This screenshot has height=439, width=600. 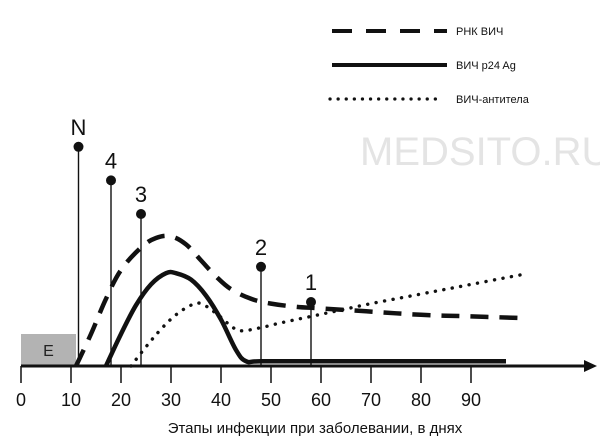 What do you see at coordinates (326, 320) in the screenshot?
I see `series-line-antibodies` at bounding box center [326, 320].